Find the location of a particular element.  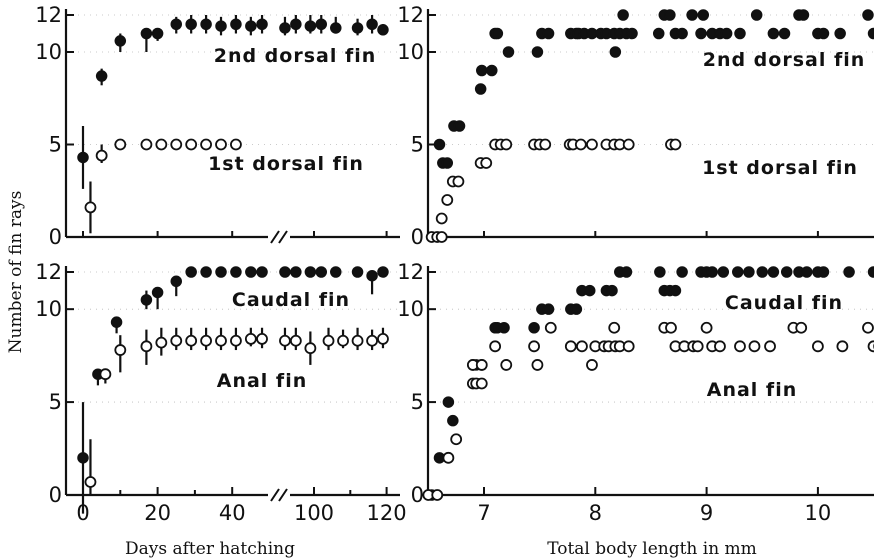

top-left-y-tick-label: 10 is located at coordinates (48, 52).